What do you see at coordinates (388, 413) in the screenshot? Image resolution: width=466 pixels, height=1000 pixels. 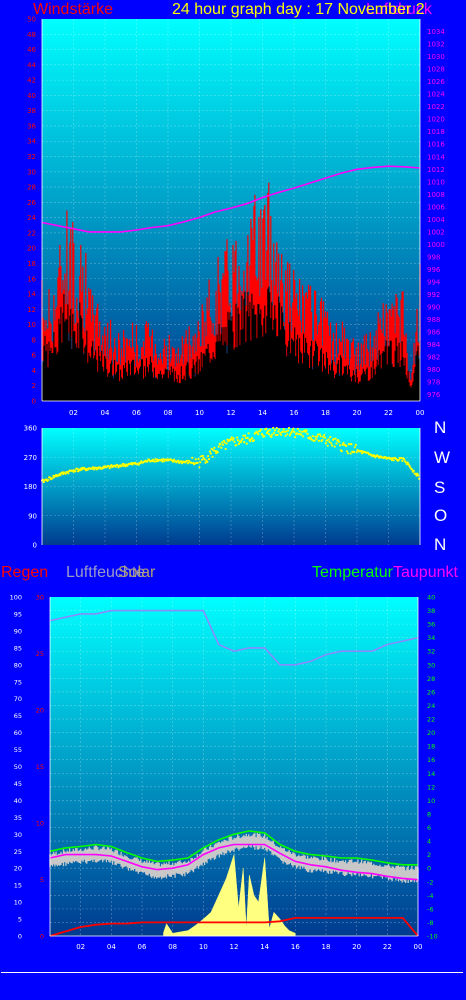 I see `x-tick-label: 22` at bounding box center [388, 413].